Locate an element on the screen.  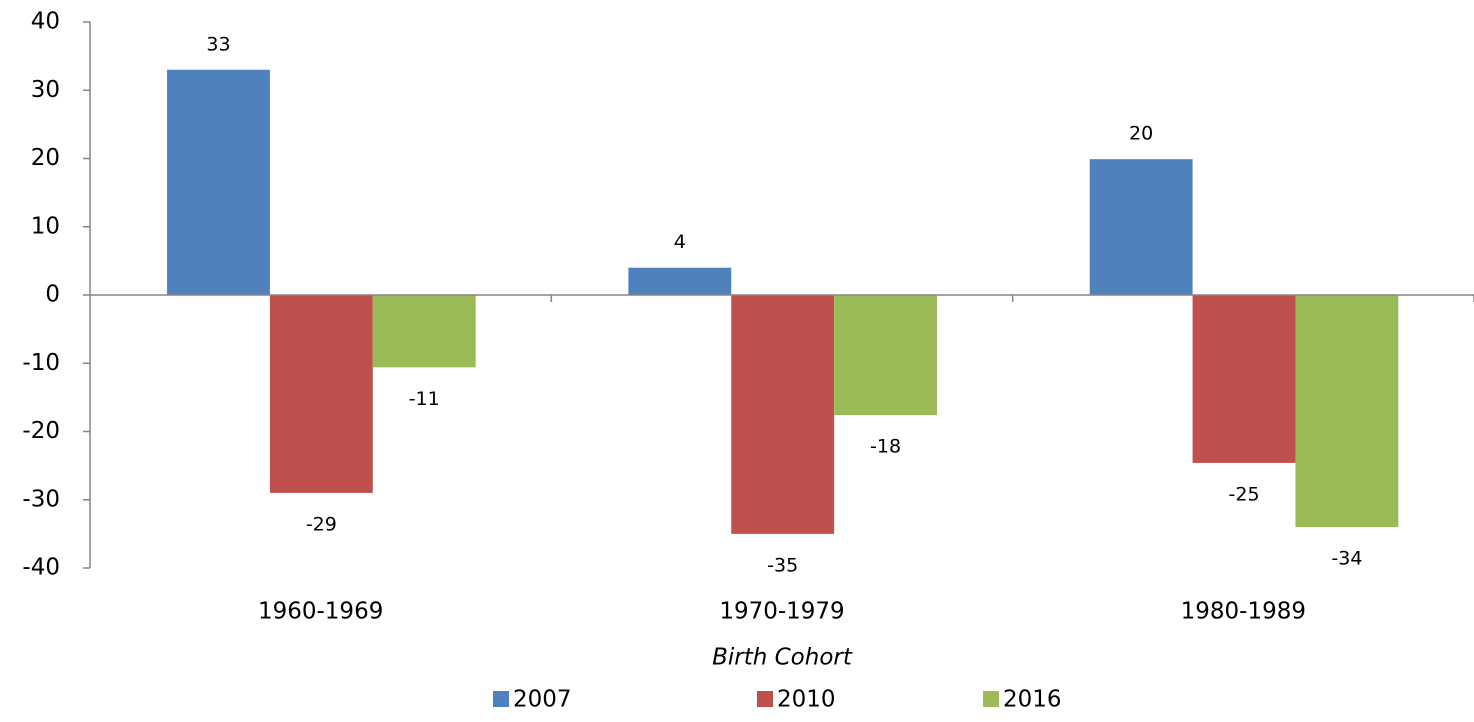
y-tick-label: -20 is located at coordinates (41, 431).